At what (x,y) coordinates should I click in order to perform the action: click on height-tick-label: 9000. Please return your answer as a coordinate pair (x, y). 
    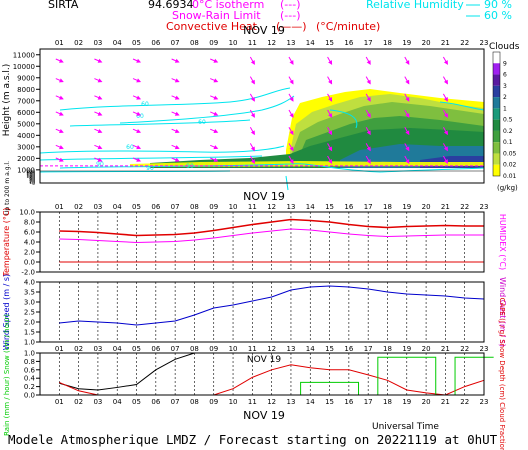
    Looking at the image, I should click on (26, 78).